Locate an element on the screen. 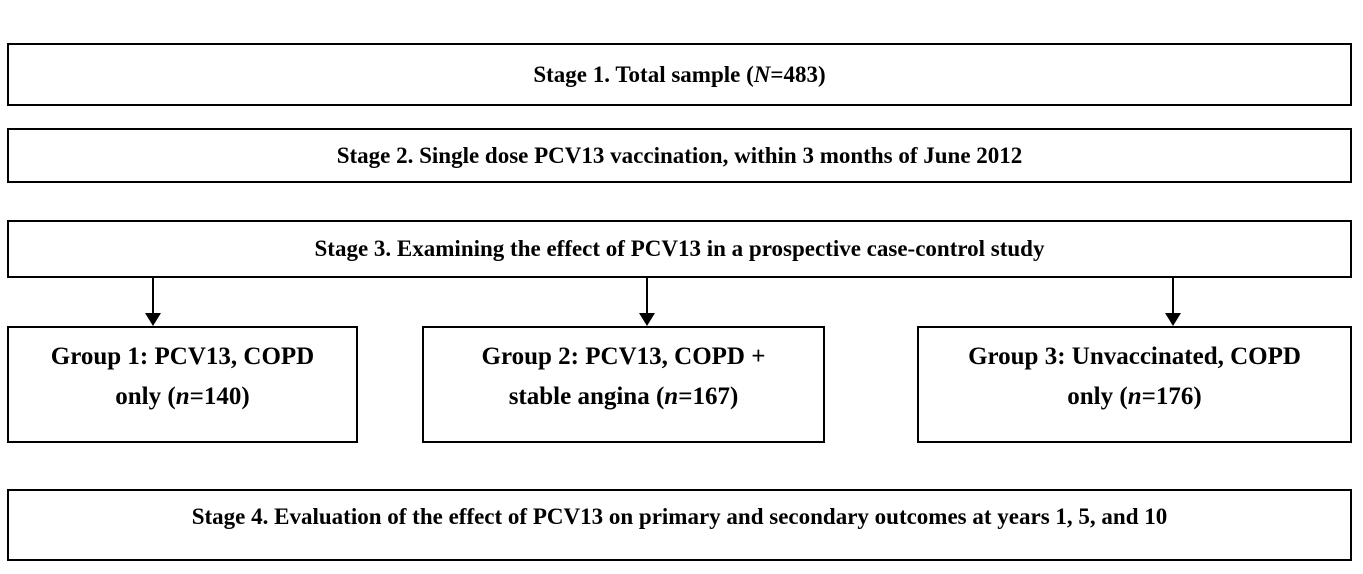  group-1-n-variable: n is located at coordinates (182, 396).